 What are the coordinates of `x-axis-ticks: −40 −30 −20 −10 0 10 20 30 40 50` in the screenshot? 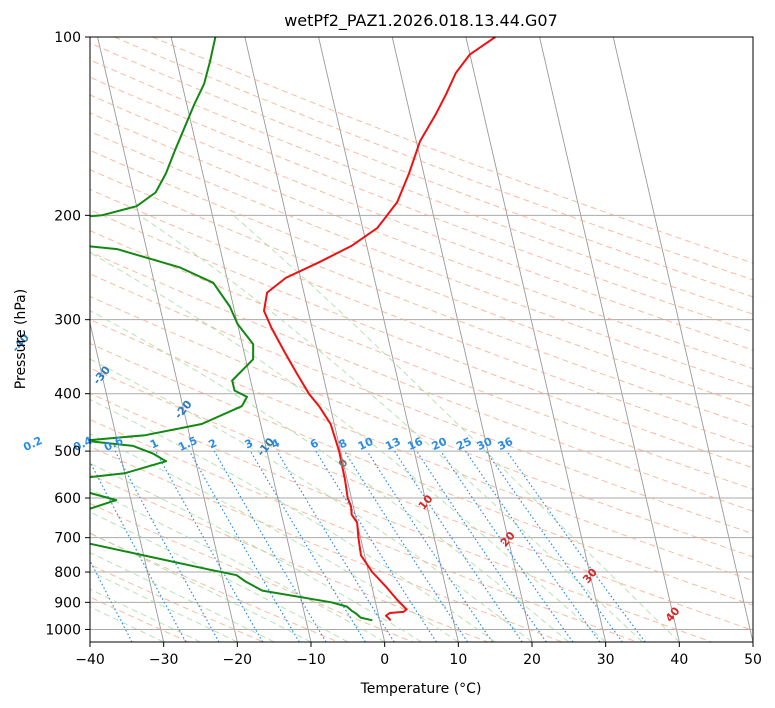 It's located at (418, 655).